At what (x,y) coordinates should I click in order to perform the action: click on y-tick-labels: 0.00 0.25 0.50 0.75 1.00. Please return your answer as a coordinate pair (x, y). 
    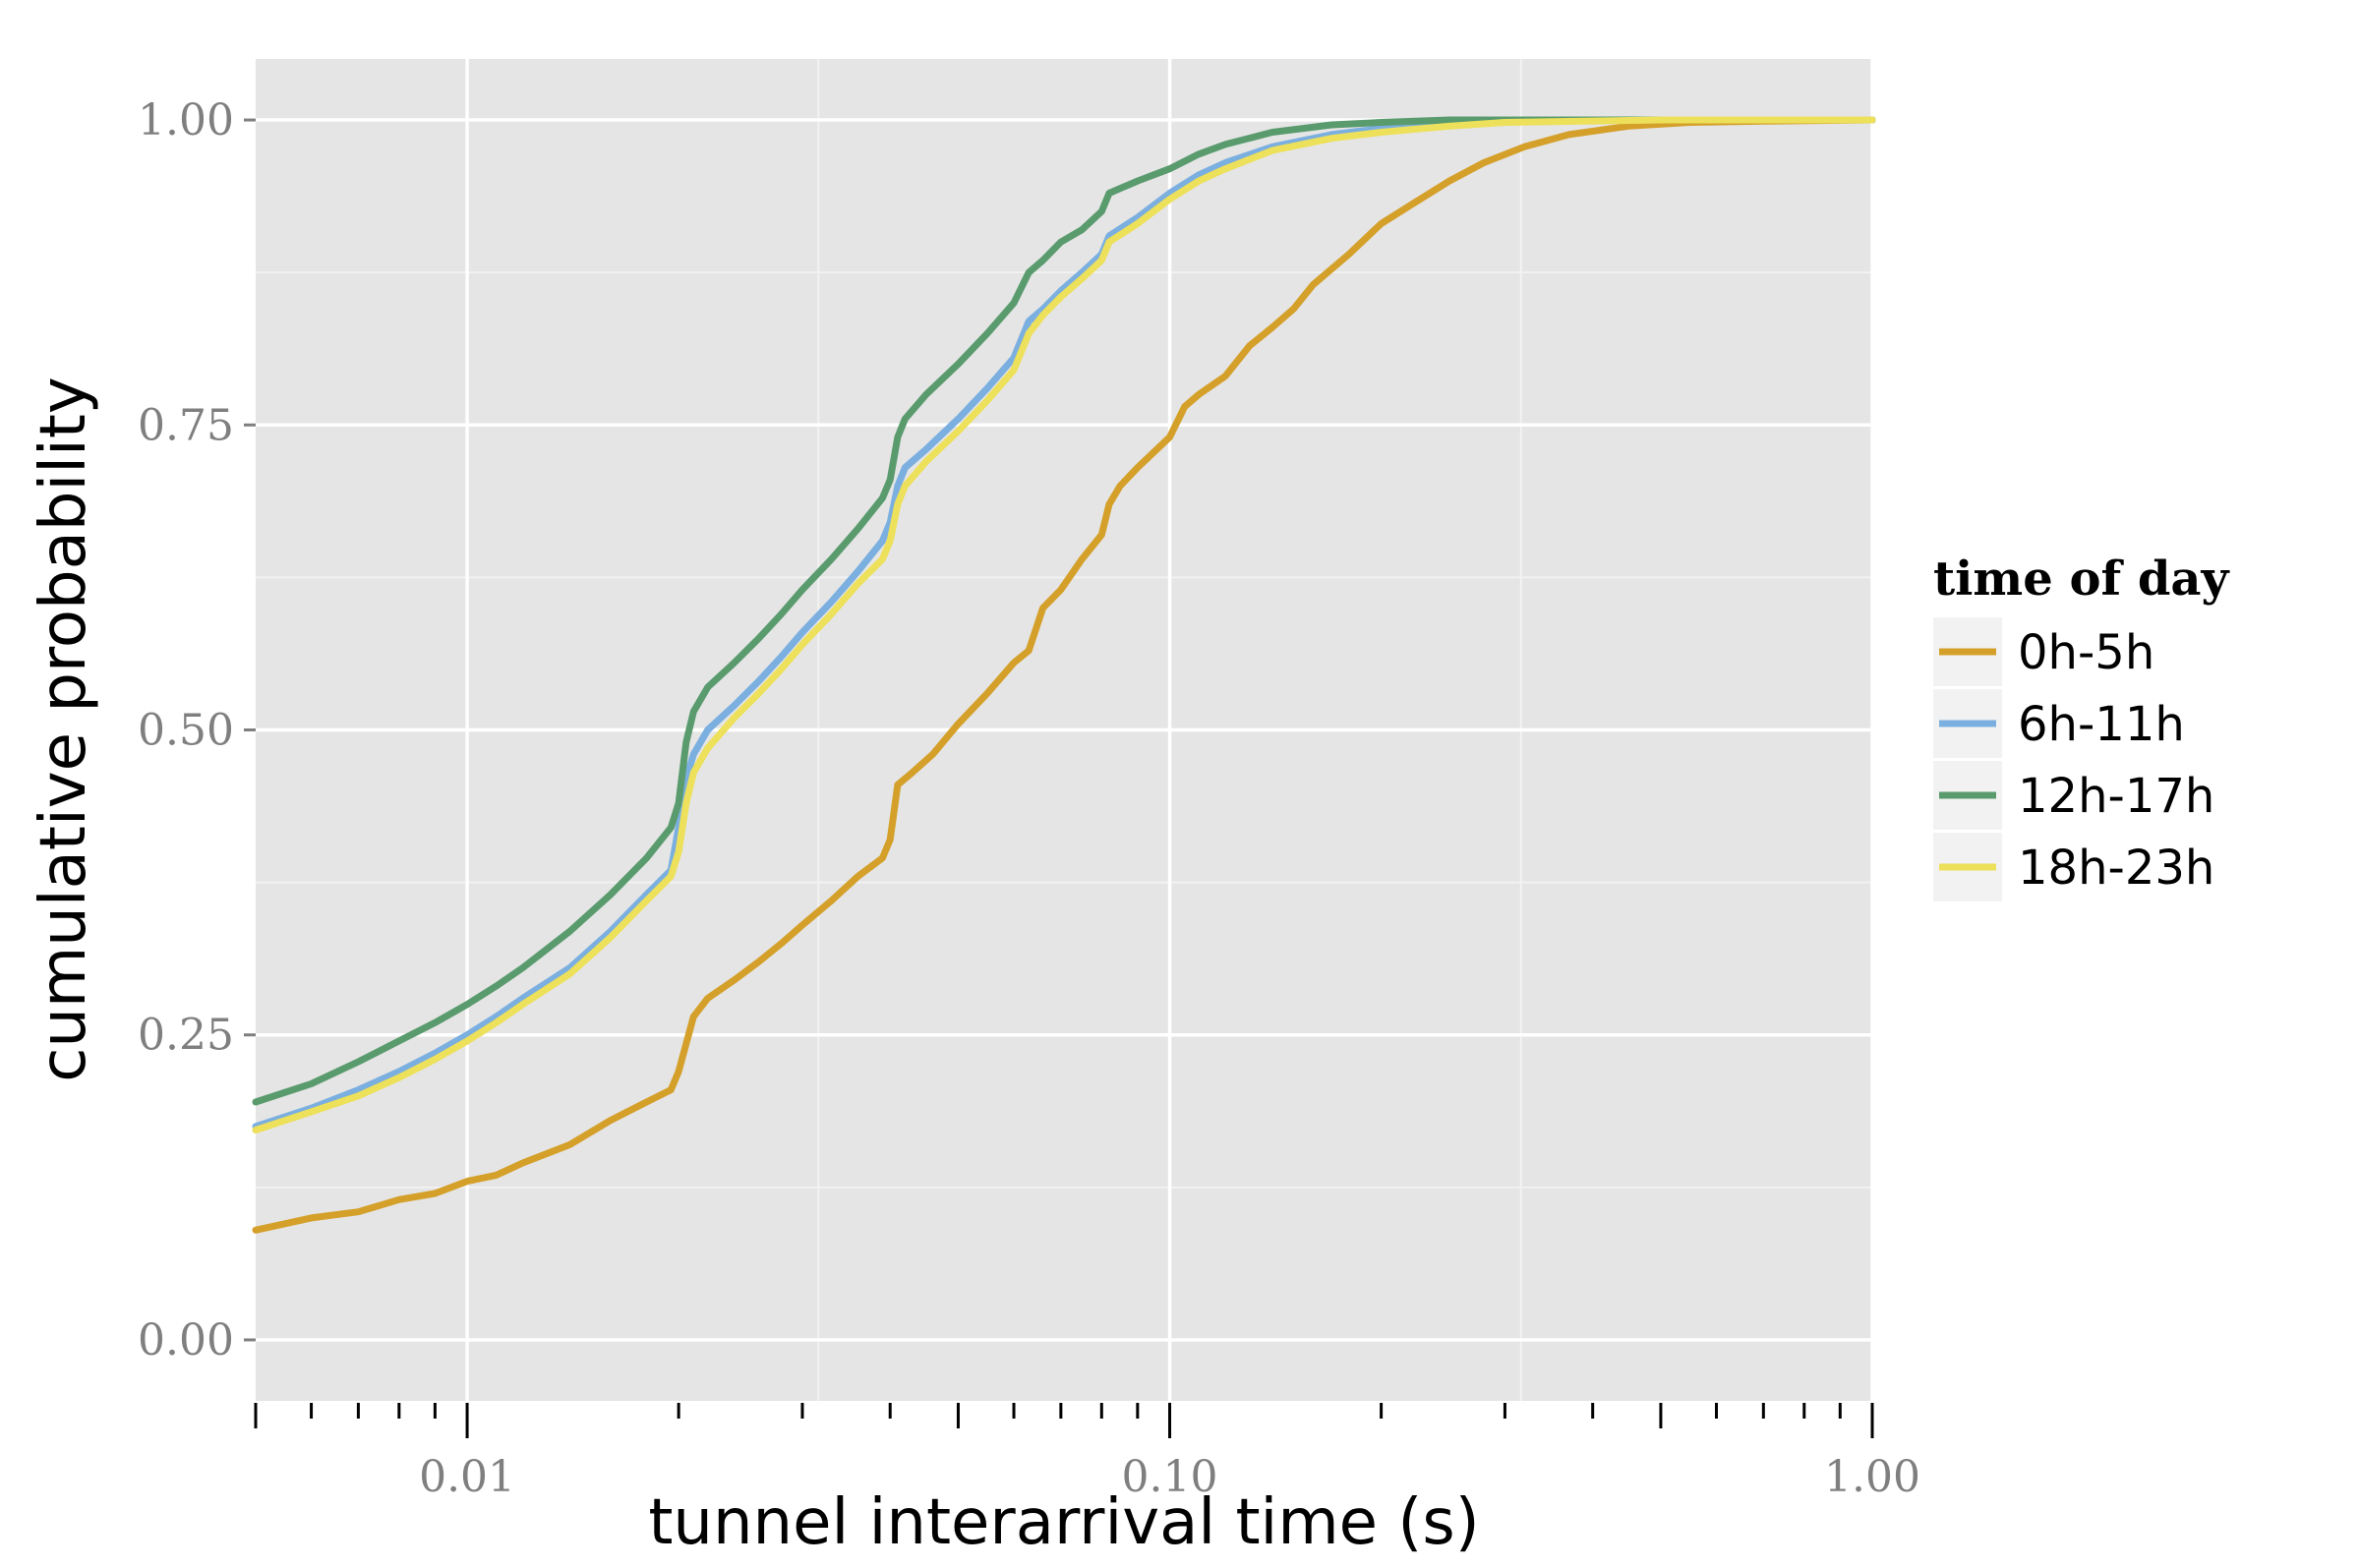
    Looking at the image, I should click on (186, 730).